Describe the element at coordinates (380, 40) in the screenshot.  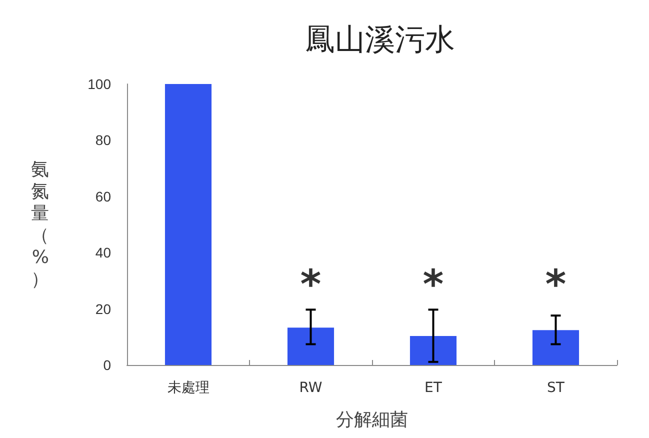
I see `chart-title: 鳳山溪污水` at that location.